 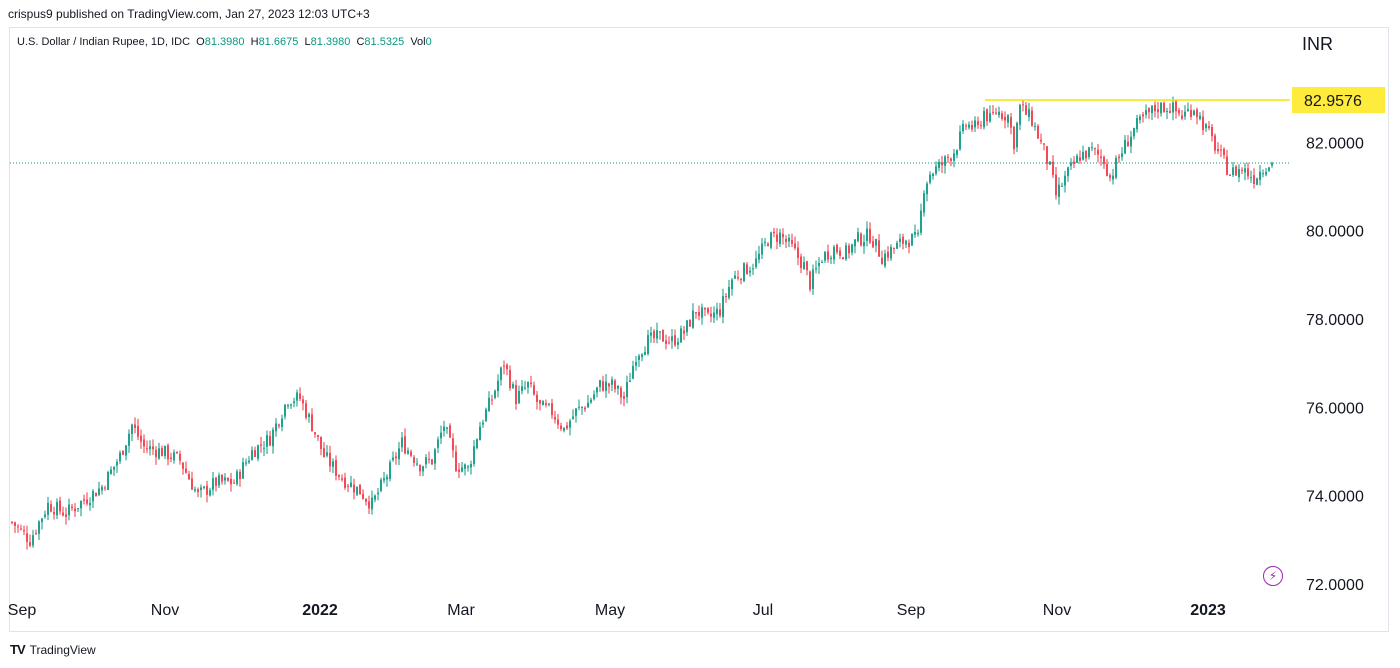 What do you see at coordinates (610, 610) in the screenshot?
I see `x-tick-label: May` at bounding box center [610, 610].